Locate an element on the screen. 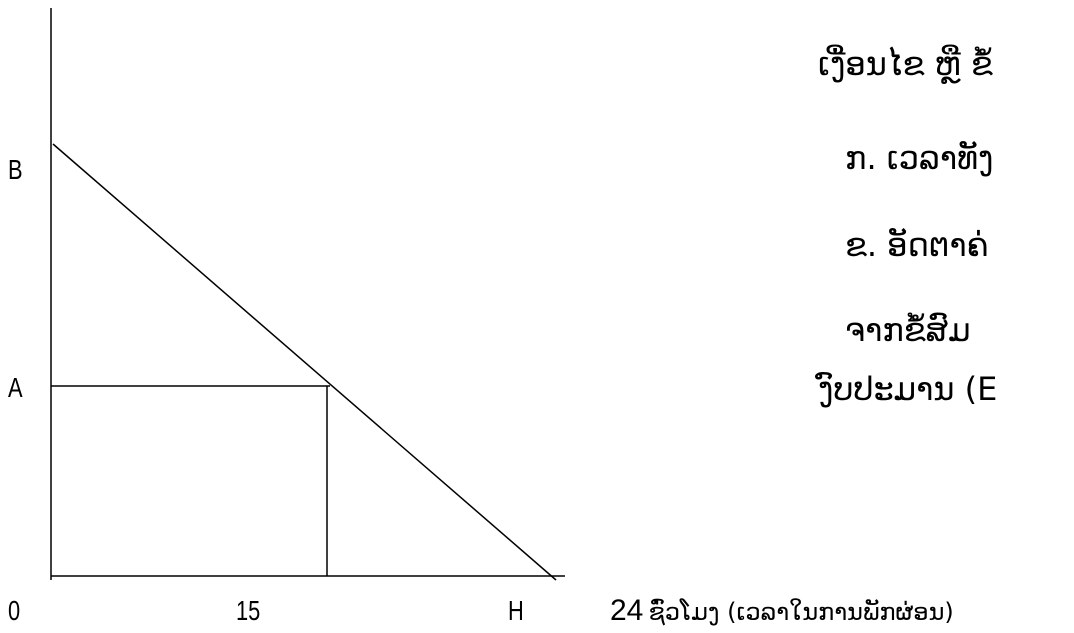  text-line-1: ເງື່ອນໄຂ ຫຼື ຂໍ້ is located at coordinates (905, 64).